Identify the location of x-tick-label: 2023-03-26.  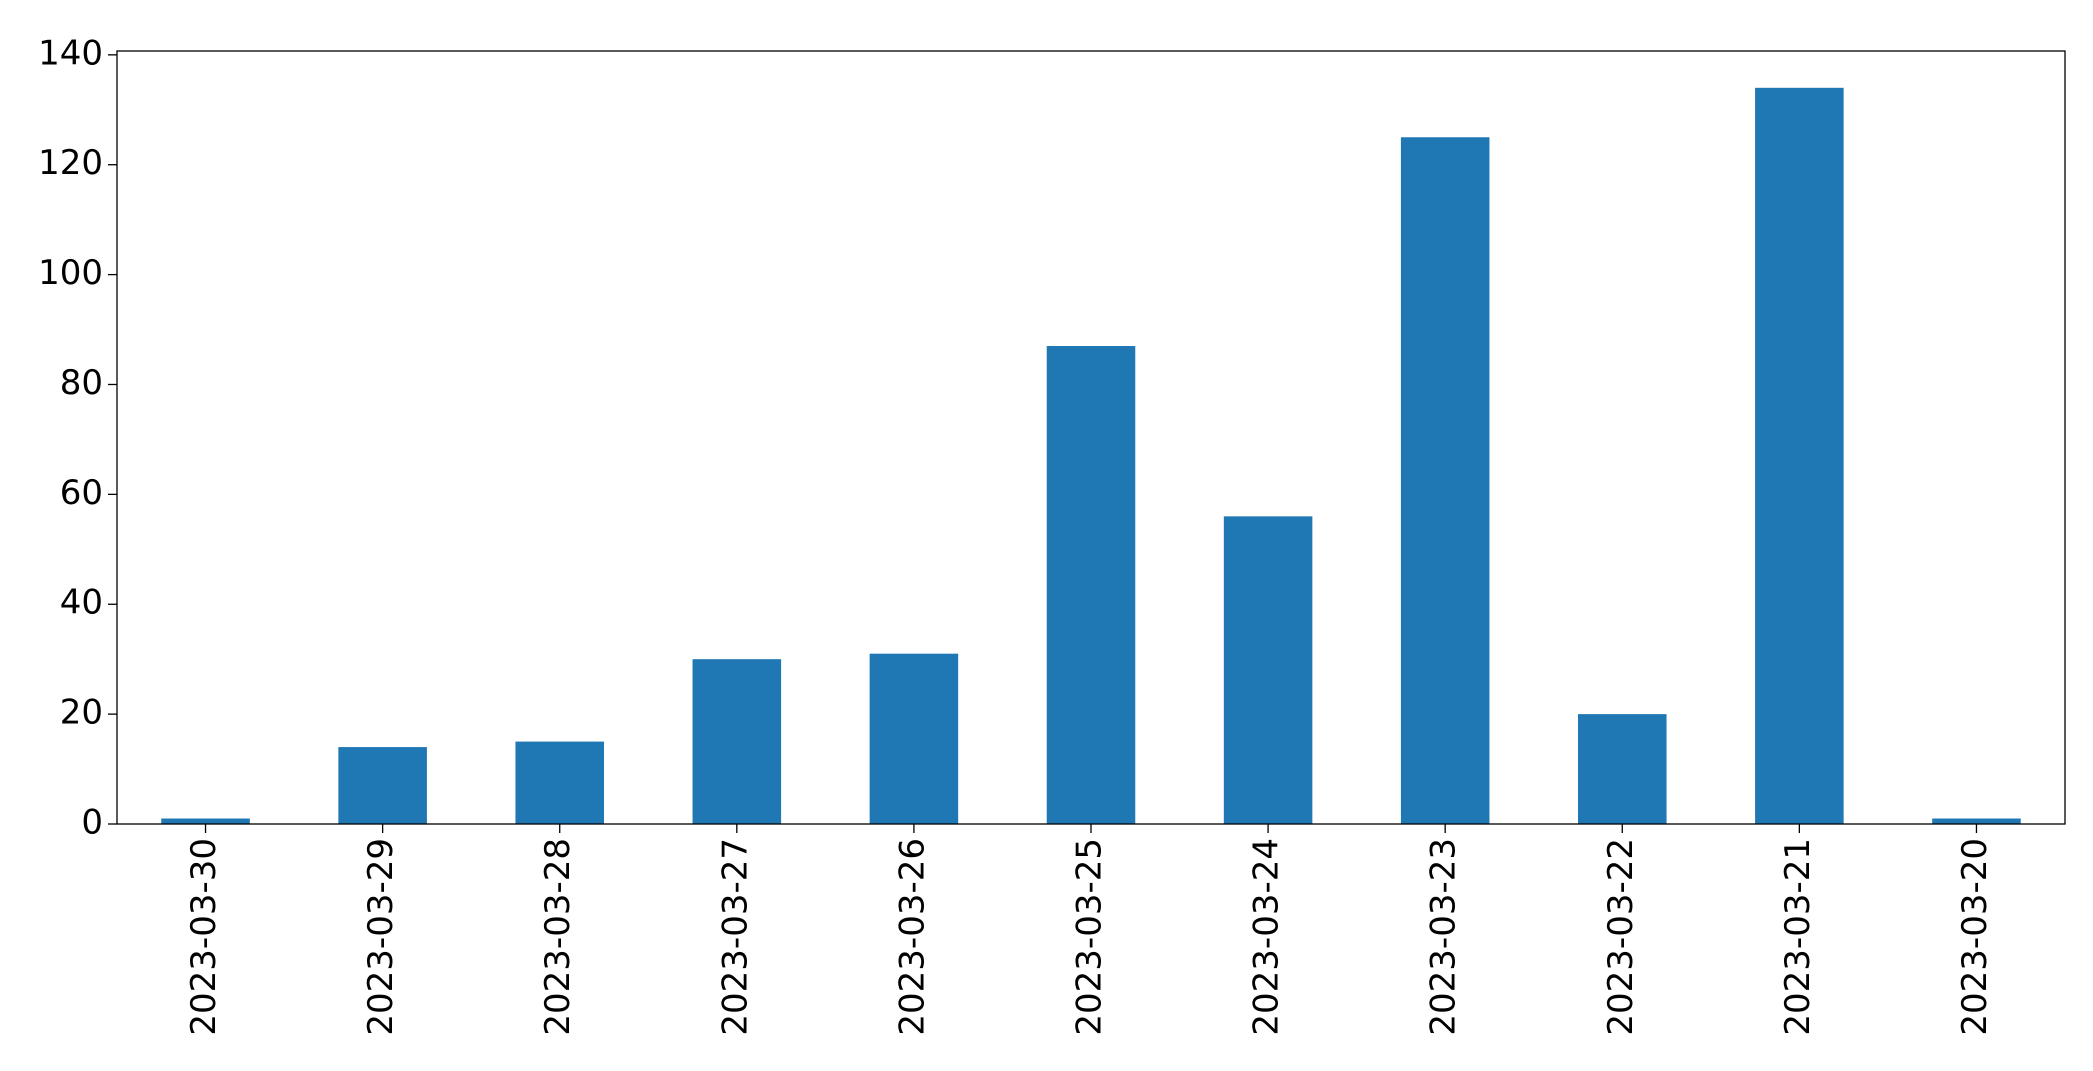
(912, 937).